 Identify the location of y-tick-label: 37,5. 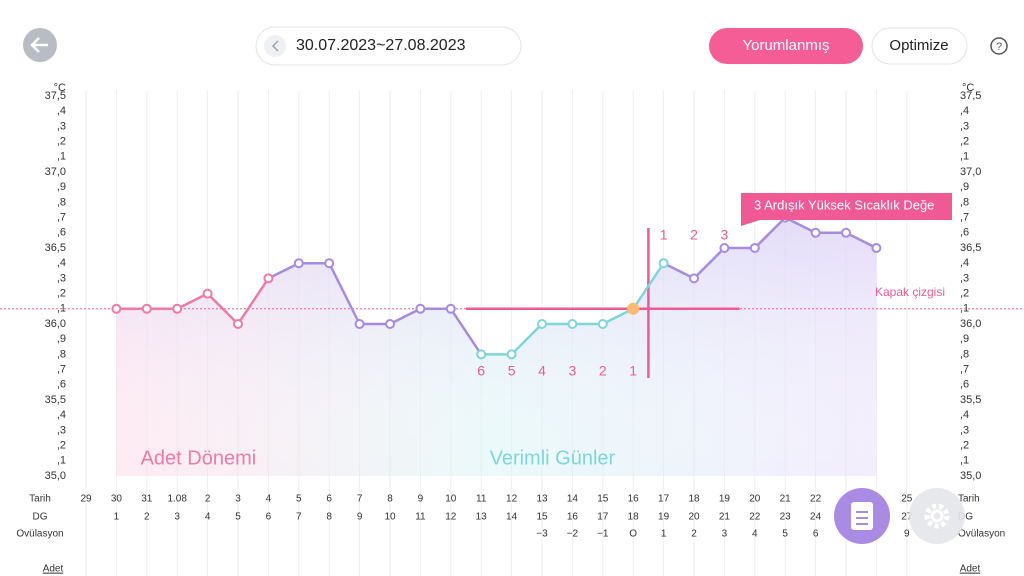
(55, 96).